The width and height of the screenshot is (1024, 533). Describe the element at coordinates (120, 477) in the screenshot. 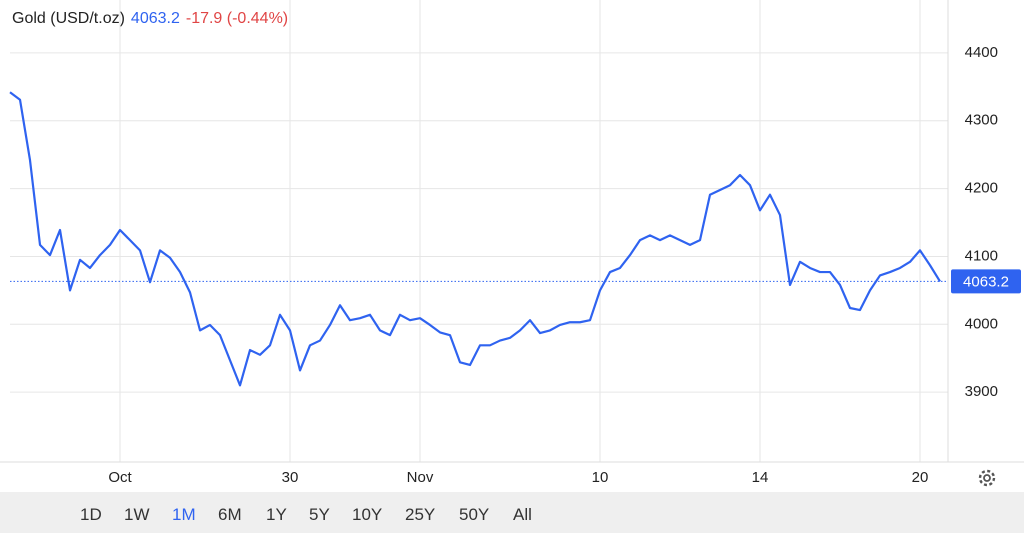

I see `x-tick-label: Oct` at that location.